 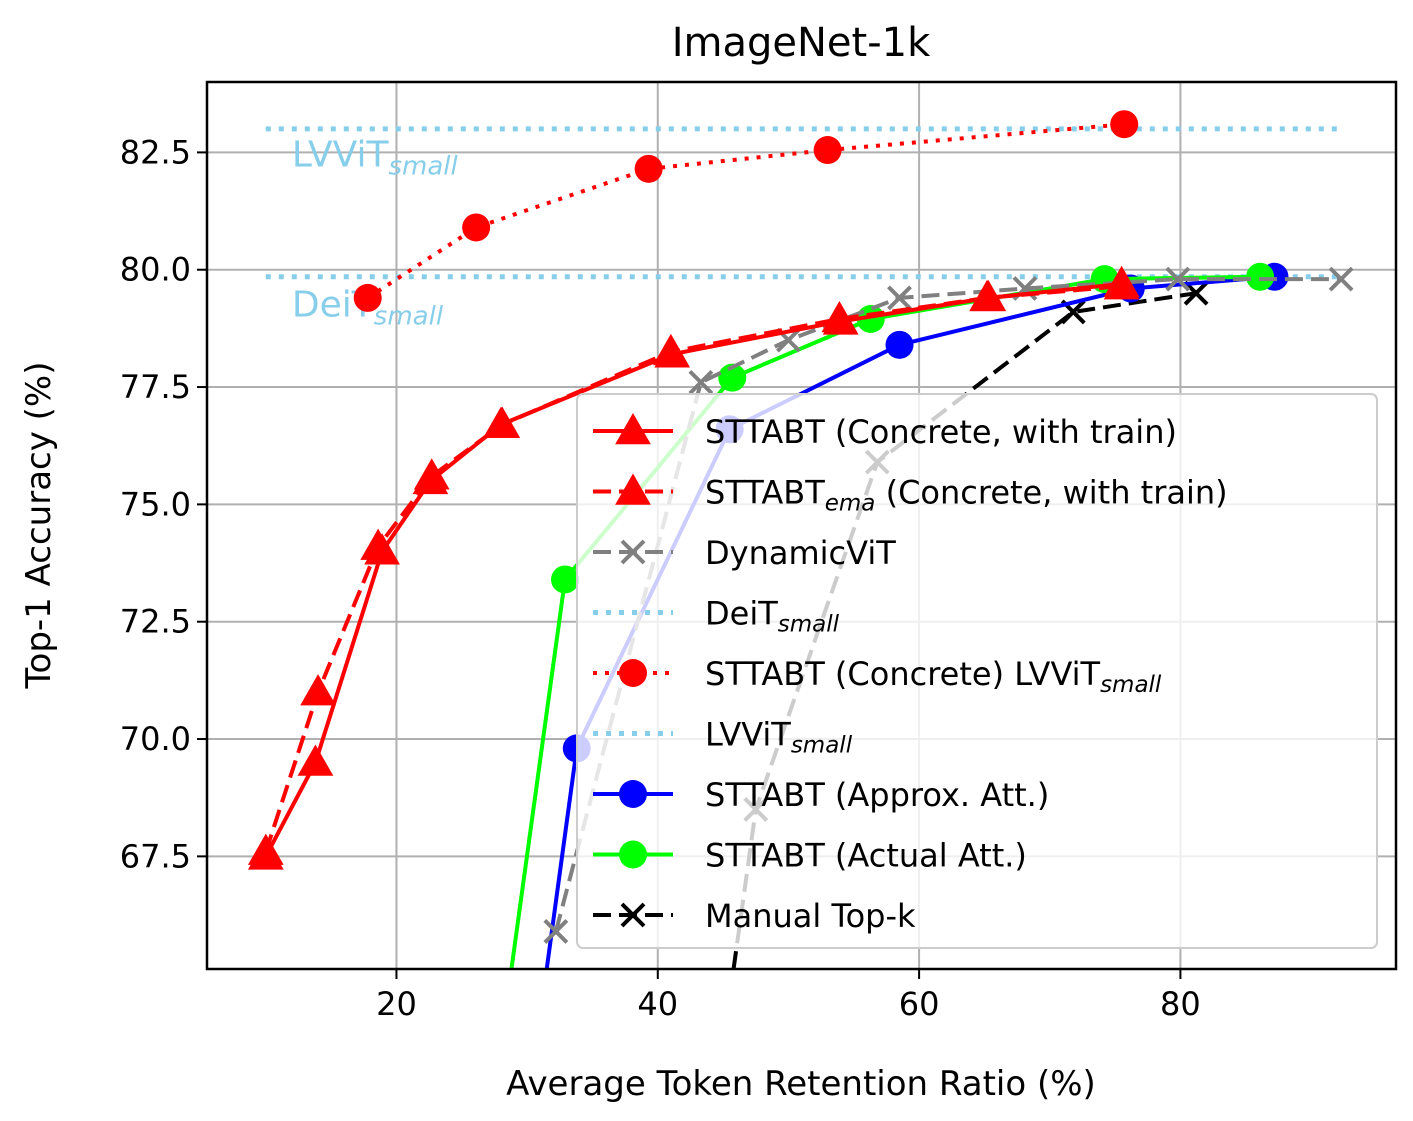 I want to click on y-axis: 67.5 70.0 72.5 75.0 77.5 80.0 82.5, so click(x=163, y=504).